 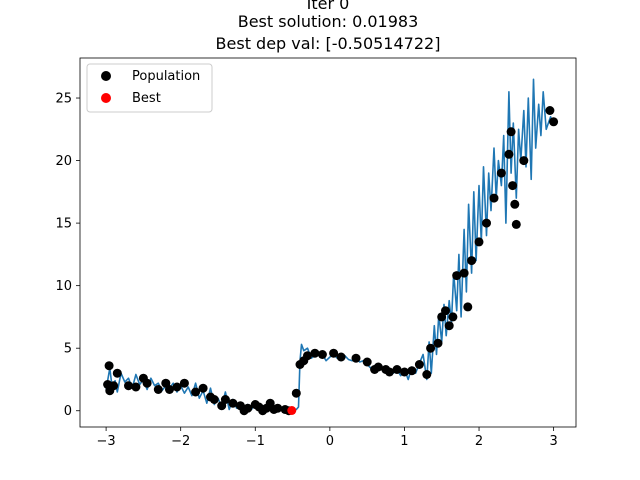 What do you see at coordinates (330, 441) in the screenshot?
I see `x-tick-label: 0` at bounding box center [330, 441].